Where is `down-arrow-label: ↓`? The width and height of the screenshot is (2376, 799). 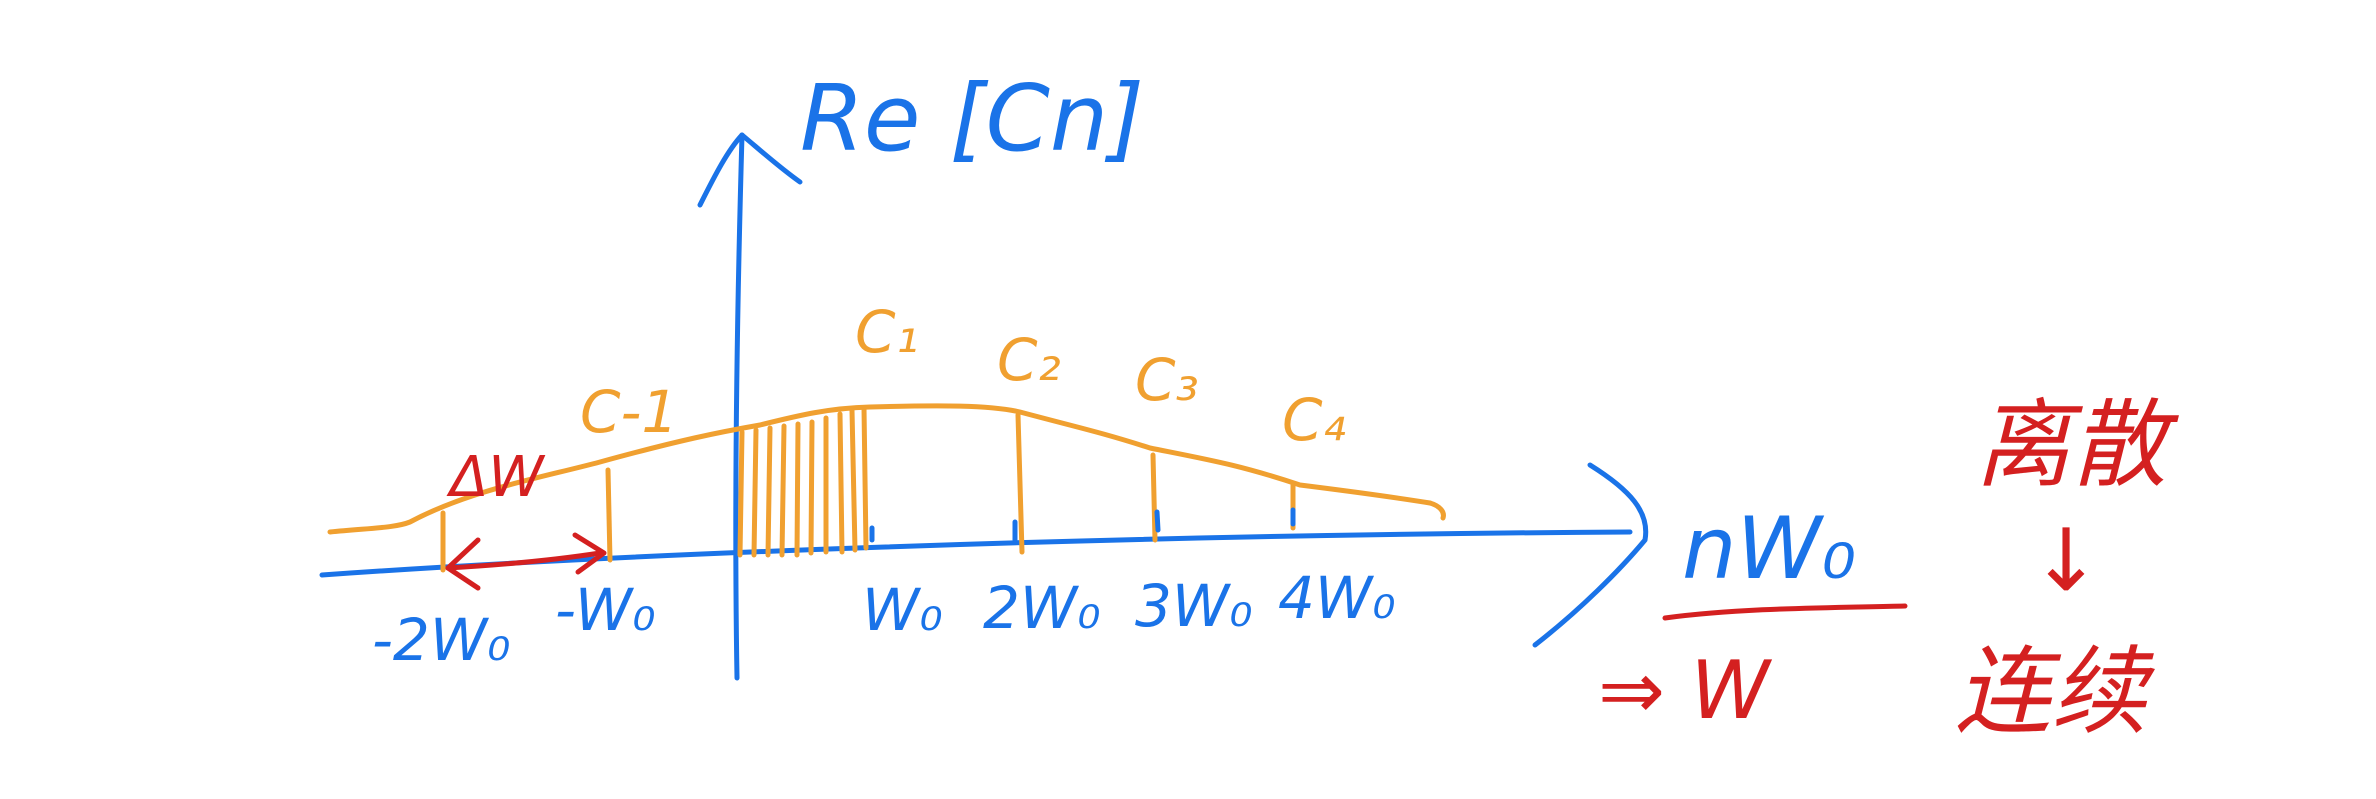
down-arrow-label: ↓ is located at coordinates (2066, 561).